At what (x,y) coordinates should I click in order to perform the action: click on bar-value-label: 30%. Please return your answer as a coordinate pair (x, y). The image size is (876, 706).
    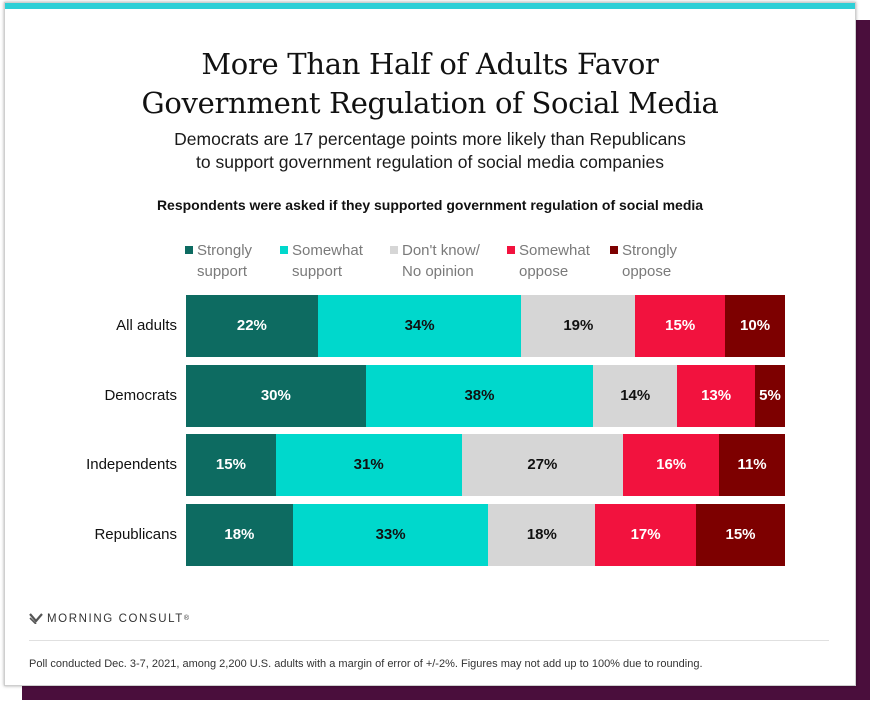
    Looking at the image, I should click on (275, 395).